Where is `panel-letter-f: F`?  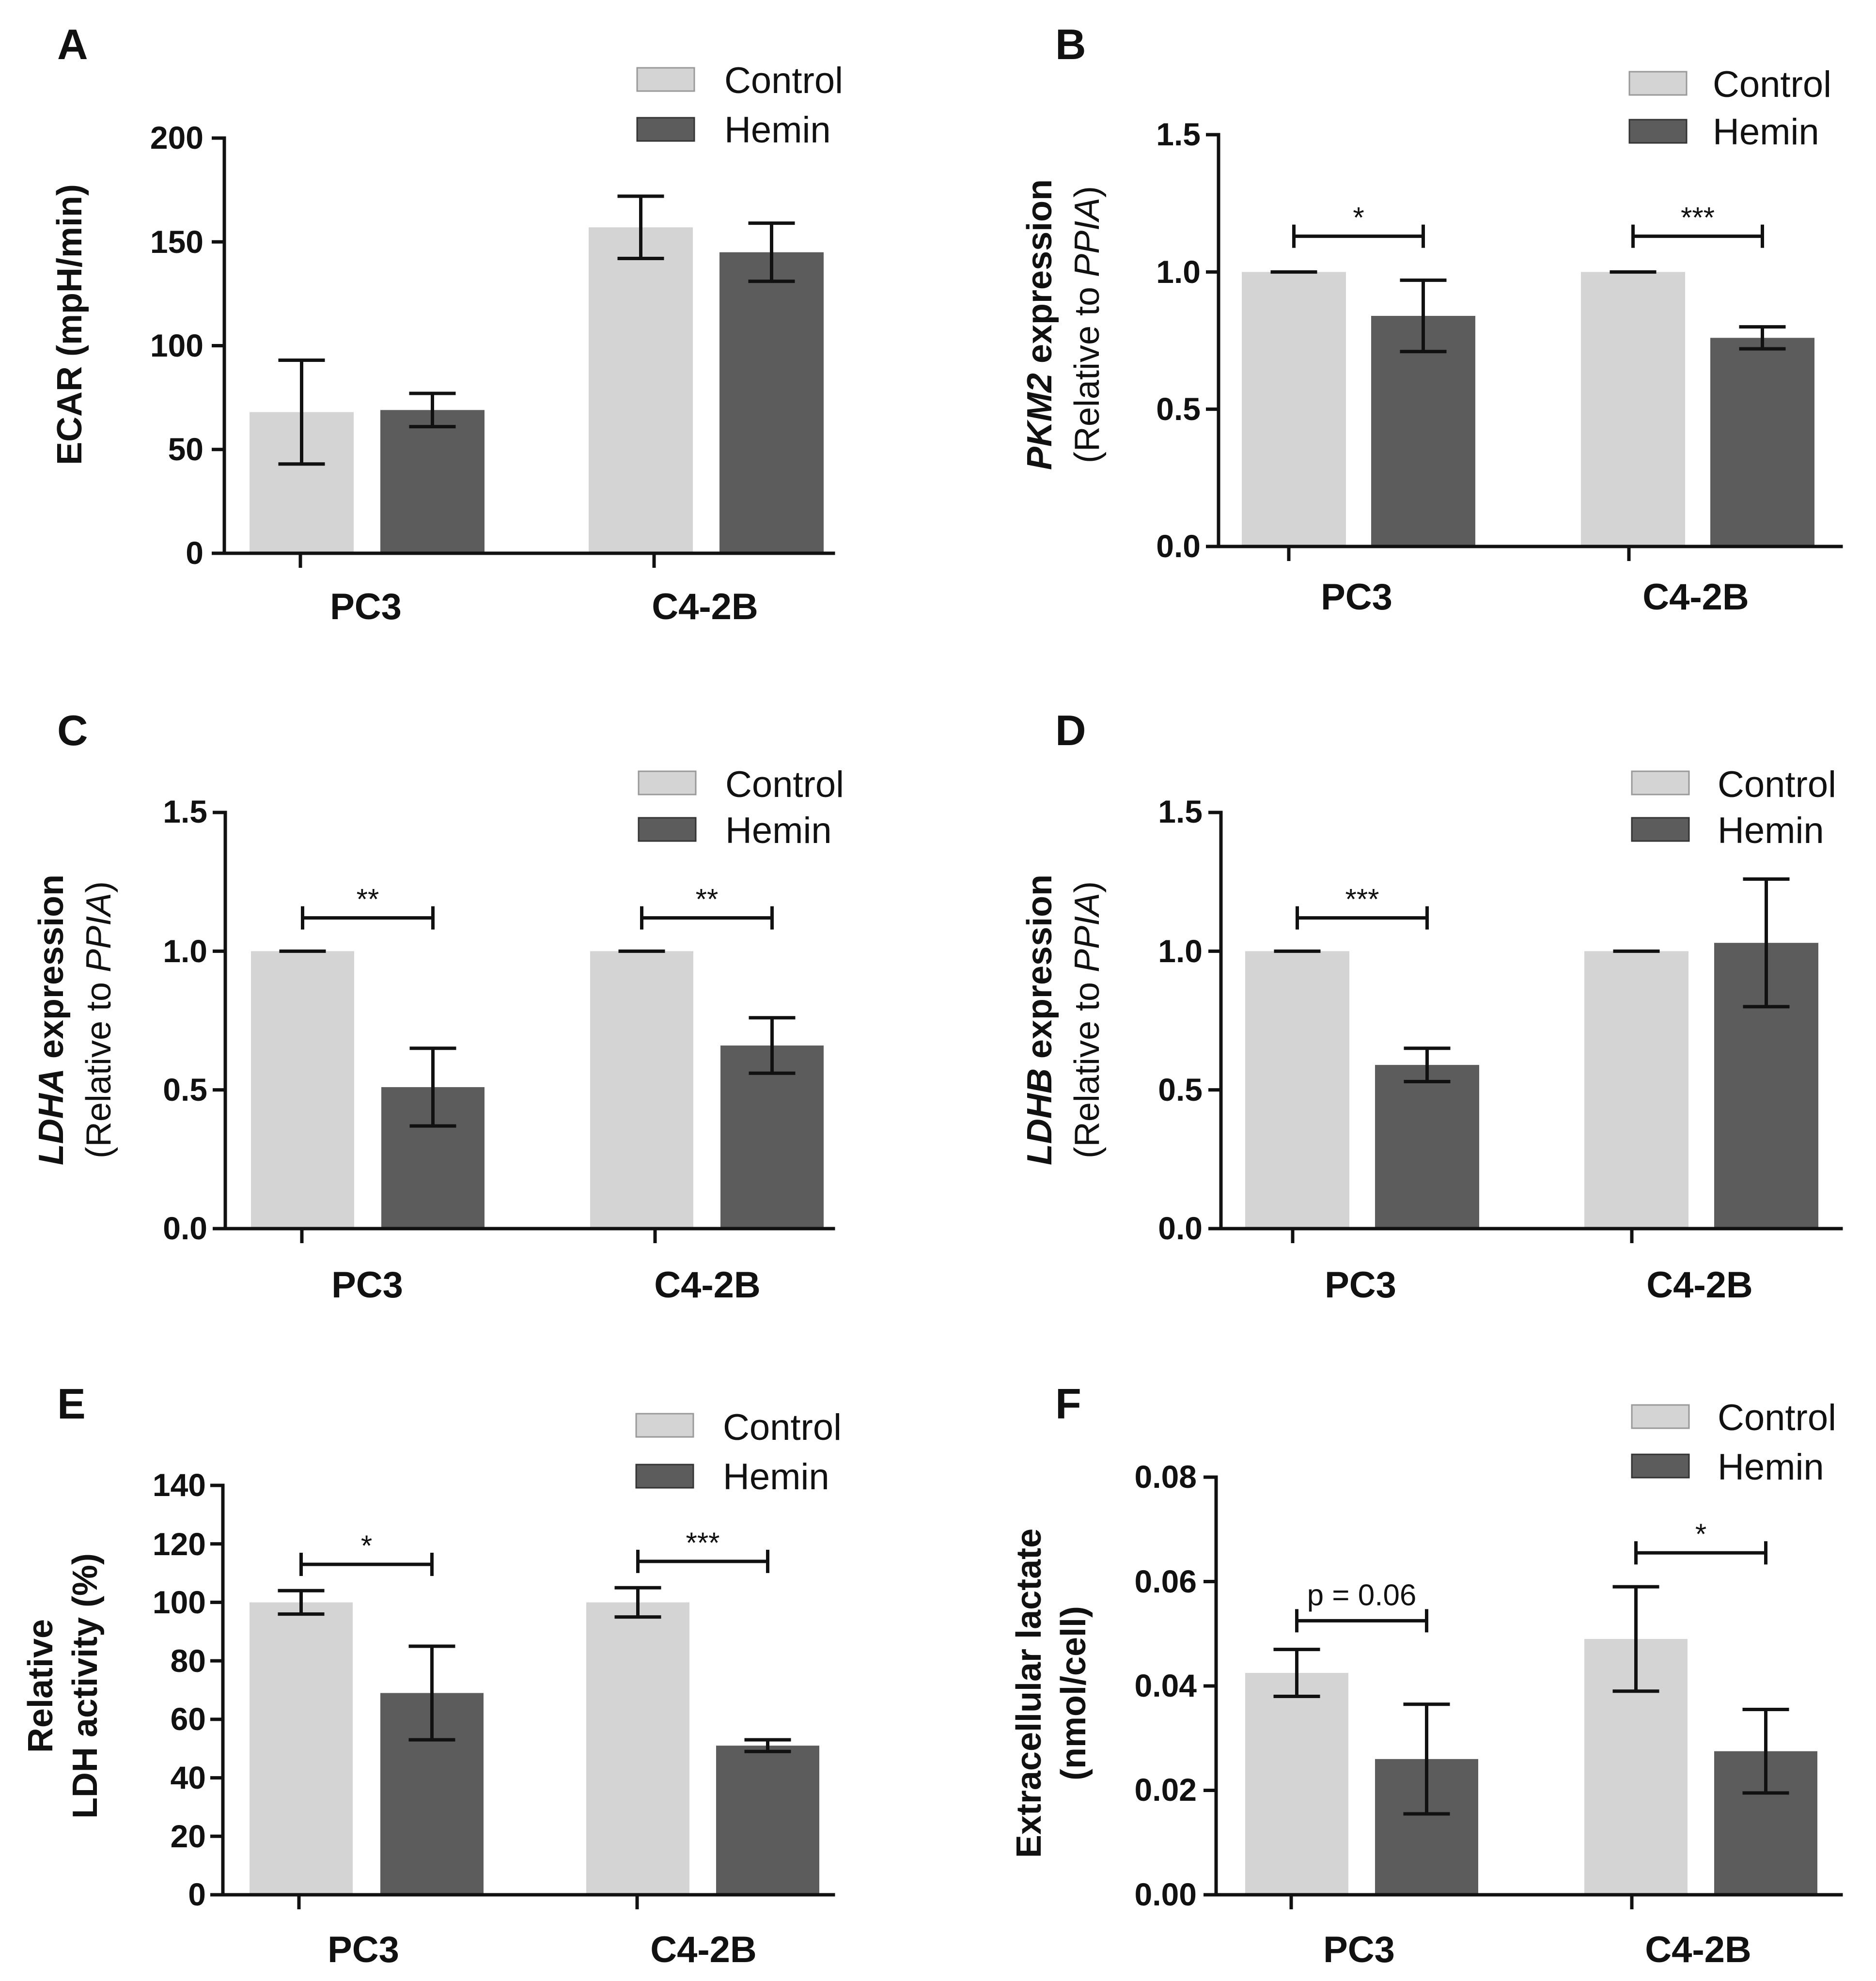
panel-letter-f: F is located at coordinates (1068, 1404).